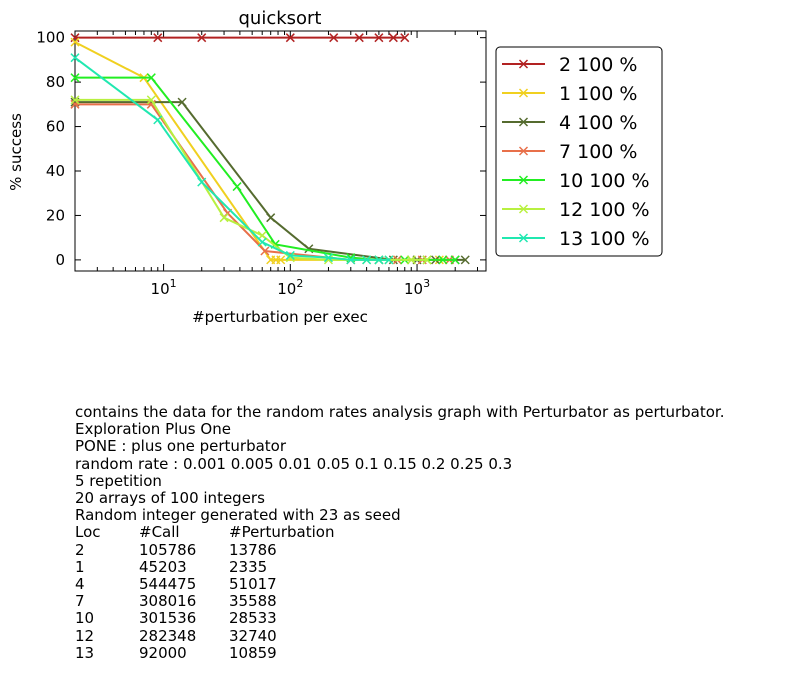  What do you see at coordinates (164, 287) in the screenshot?
I see `x-tick-label: 10¹` at bounding box center [164, 287].